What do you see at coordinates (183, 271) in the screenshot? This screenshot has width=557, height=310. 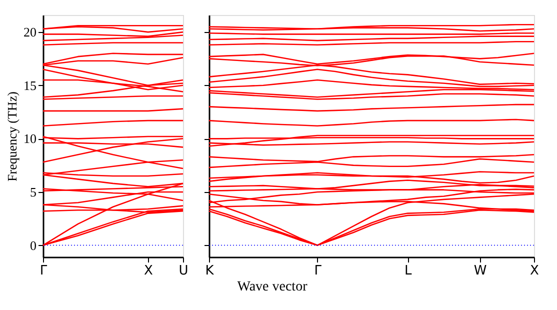 I see `x-tick-label: U` at bounding box center [183, 271].